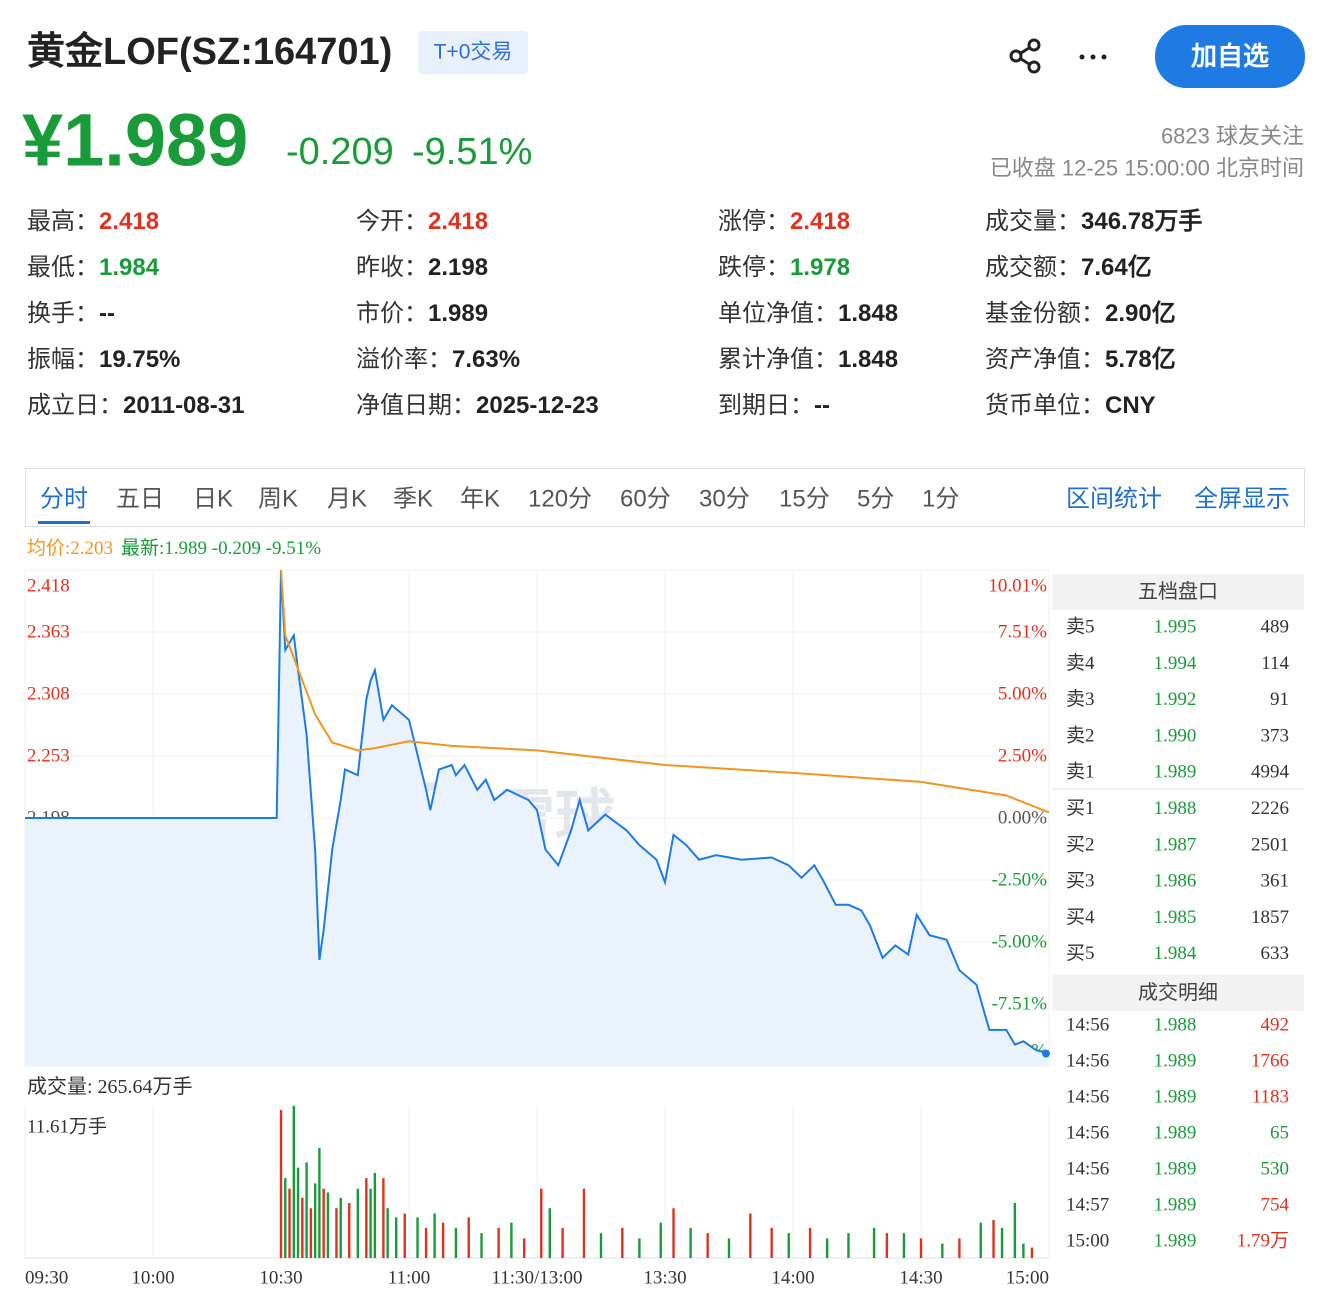 This screenshot has width=1326, height=1314. Describe the element at coordinates (129, 267) in the screenshot. I see `stat-value: 1.984` at that location.